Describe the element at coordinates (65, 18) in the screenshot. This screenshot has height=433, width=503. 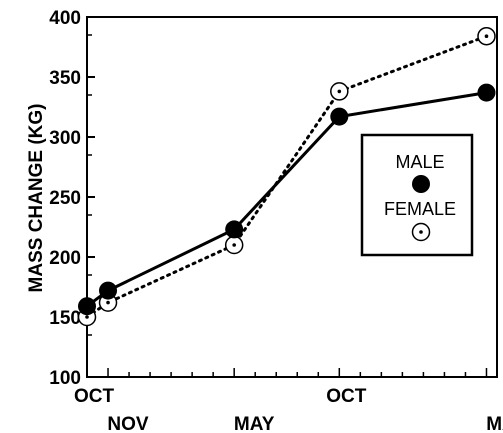
I see `y-tick-label: 400` at that location.